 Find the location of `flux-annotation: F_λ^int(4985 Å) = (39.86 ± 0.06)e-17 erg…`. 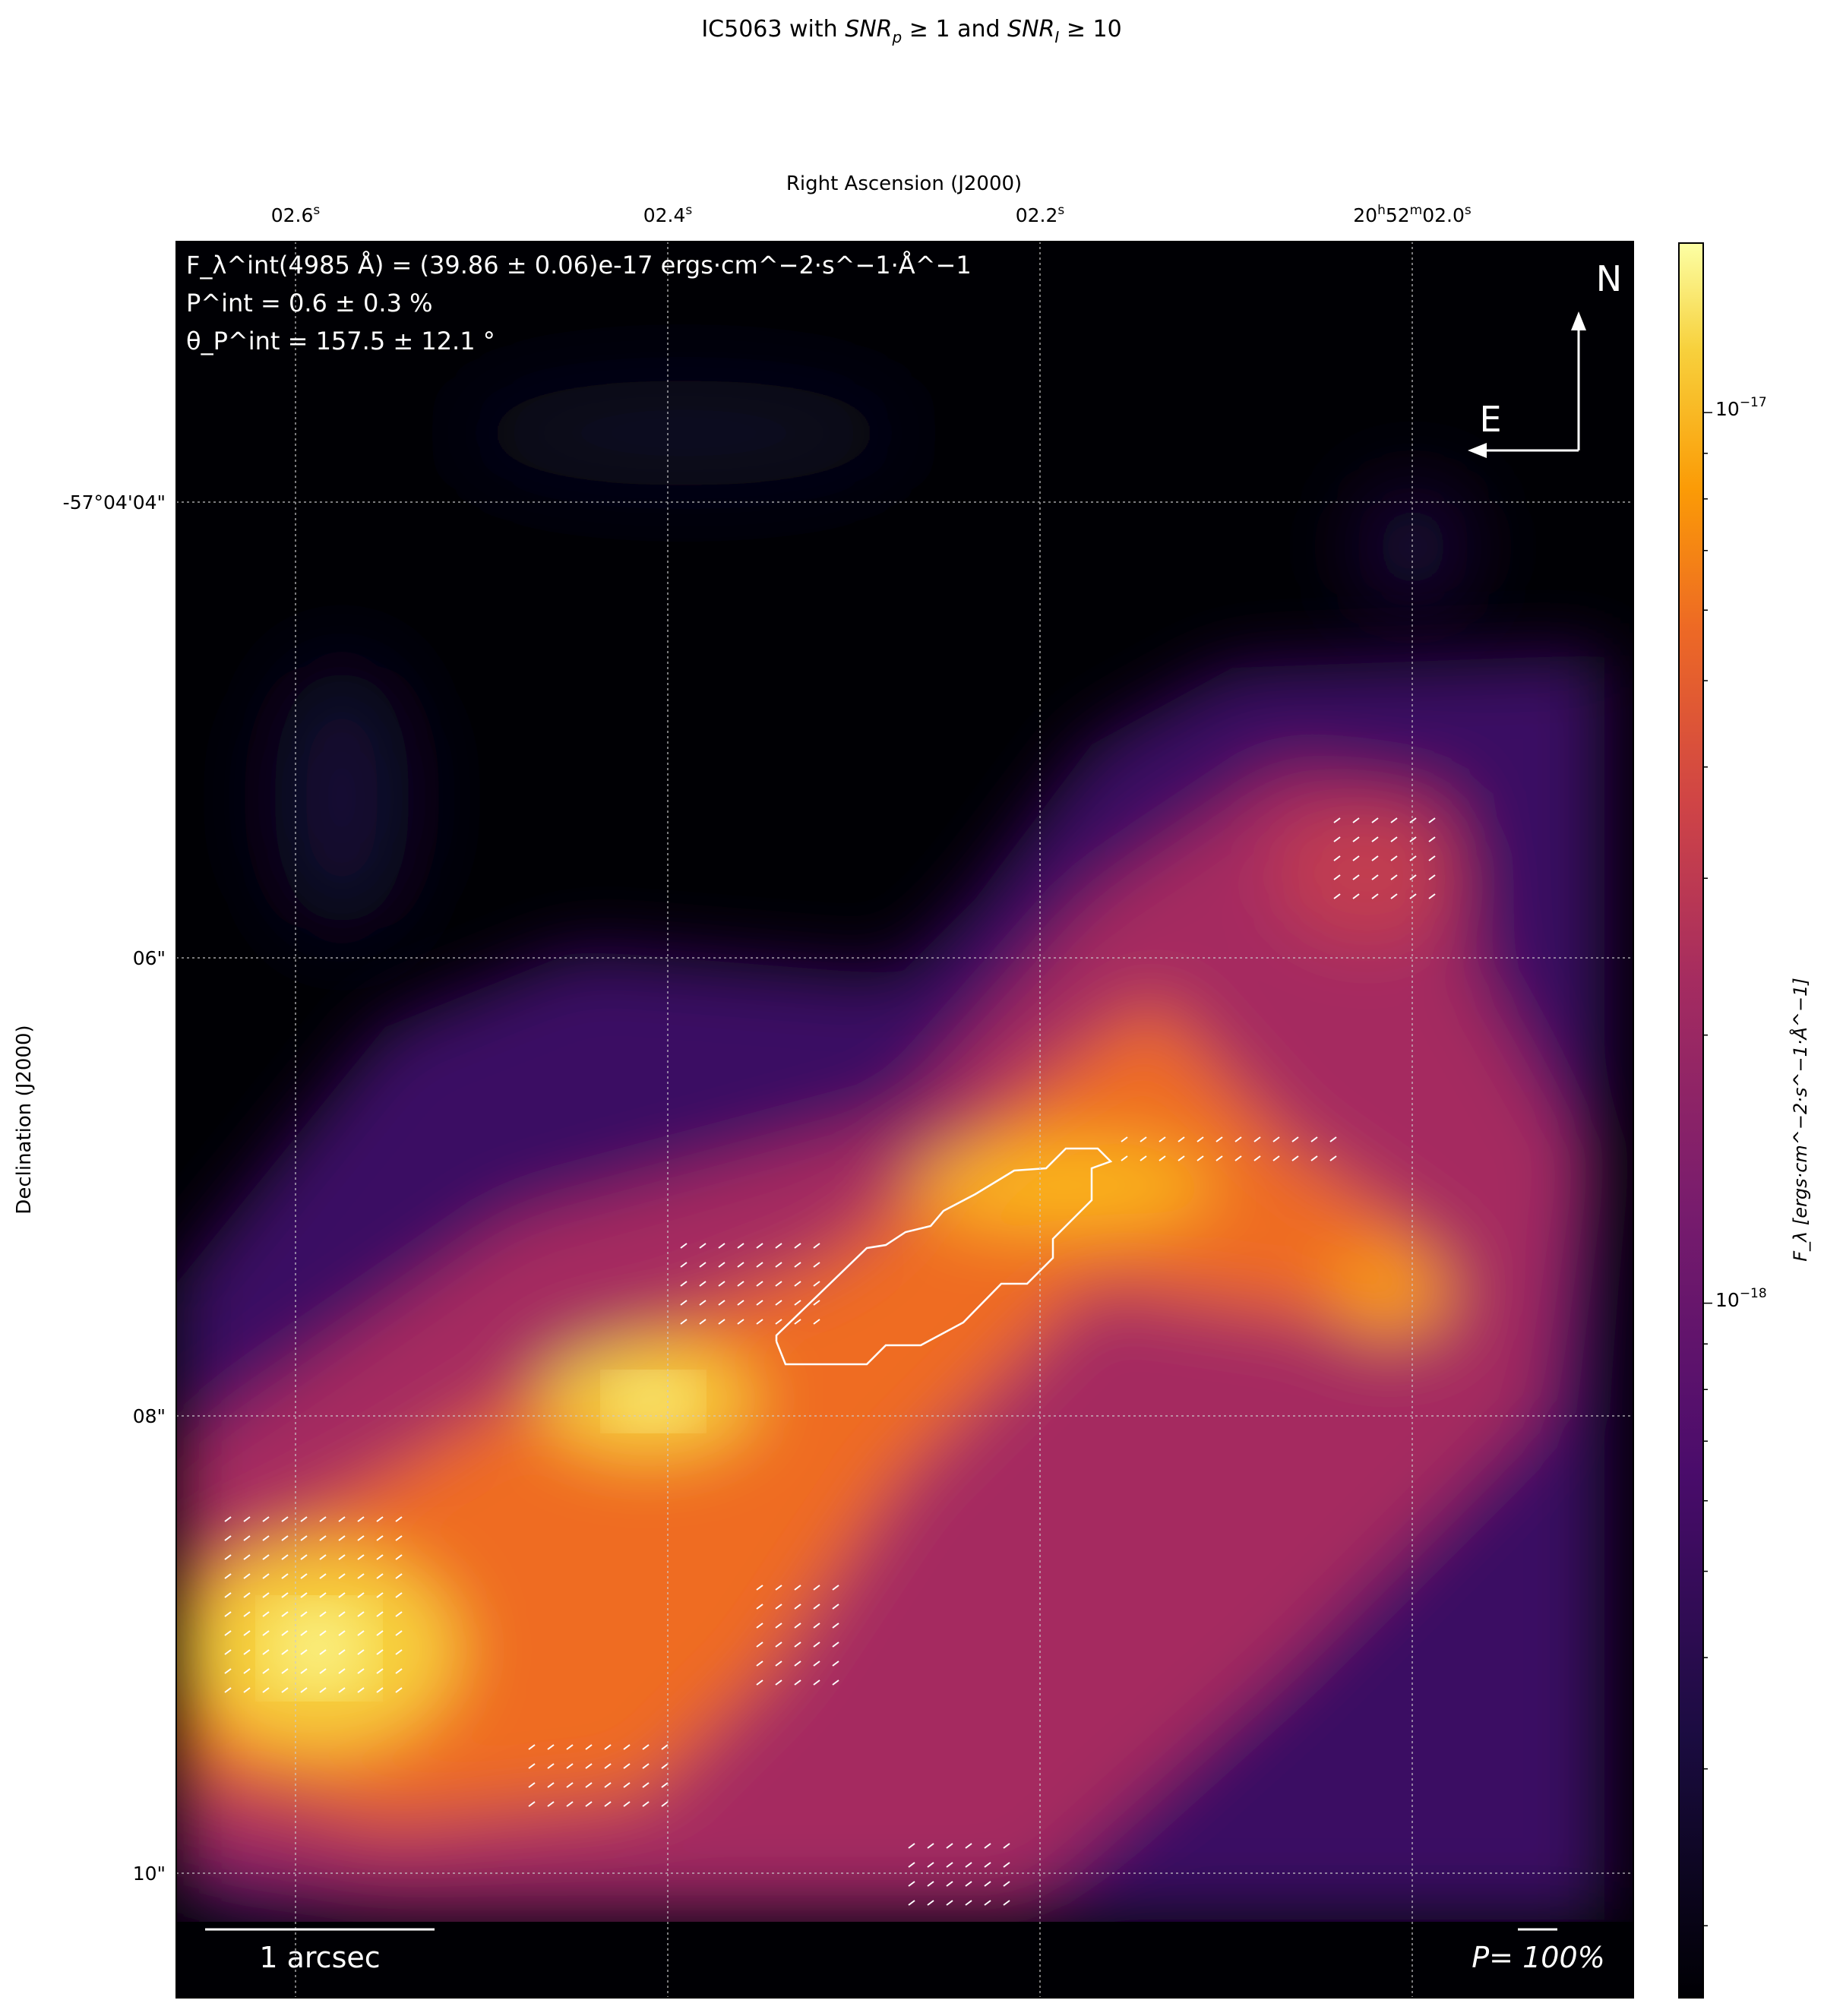

flux-annotation: F_λ^int(4985 Å) = (39.86 ± 0.06)e-17 erg… is located at coordinates (579, 265).